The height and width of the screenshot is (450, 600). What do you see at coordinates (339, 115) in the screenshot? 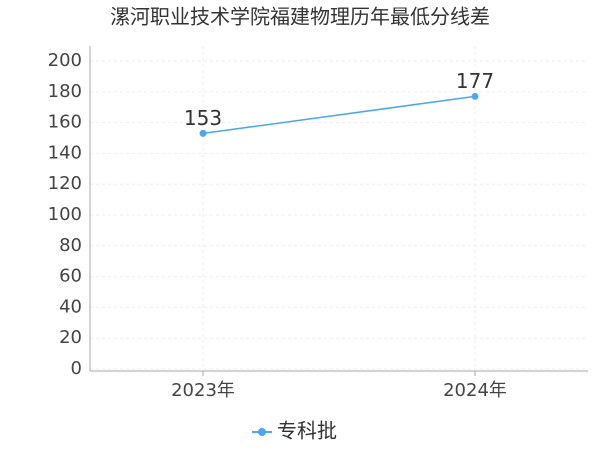
I see `series-line` at bounding box center [339, 115].